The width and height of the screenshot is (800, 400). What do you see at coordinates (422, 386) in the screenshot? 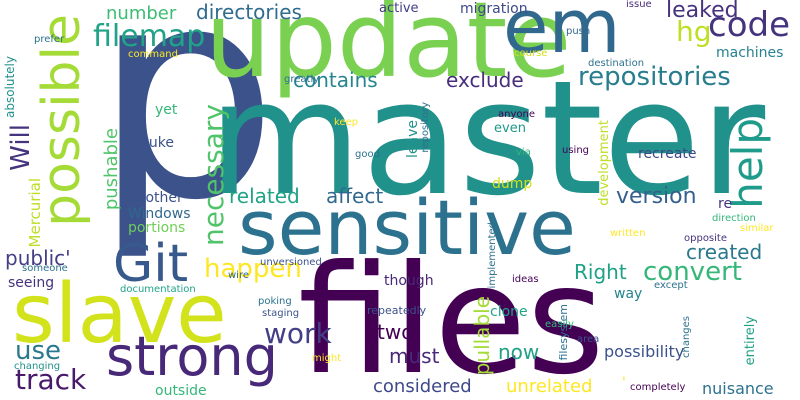
I see `word-considered: considered` at bounding box center [422, 386].